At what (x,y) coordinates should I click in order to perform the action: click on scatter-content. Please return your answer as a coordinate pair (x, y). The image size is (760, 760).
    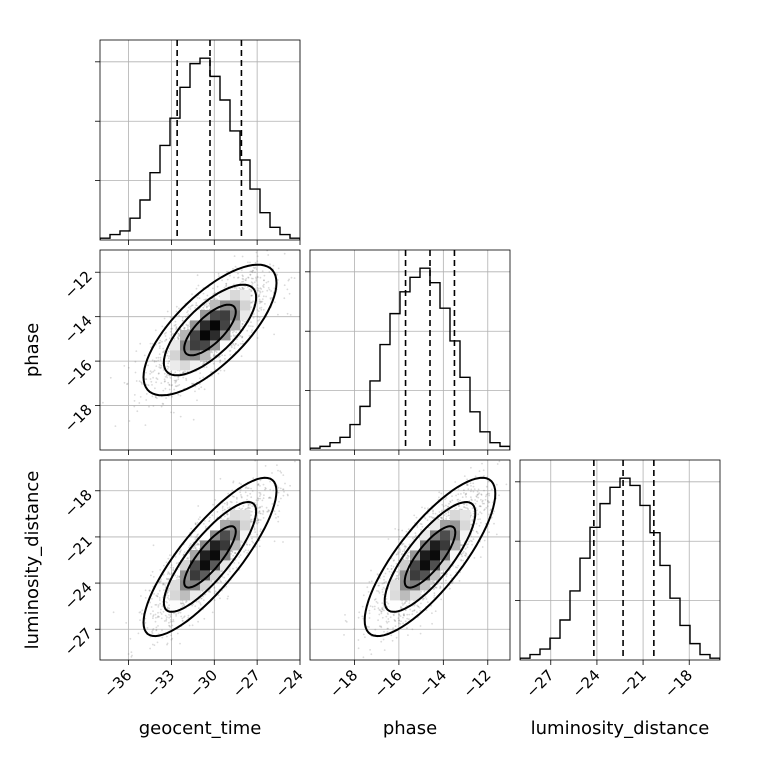
    Looking at the image, I should click on (201, 338).